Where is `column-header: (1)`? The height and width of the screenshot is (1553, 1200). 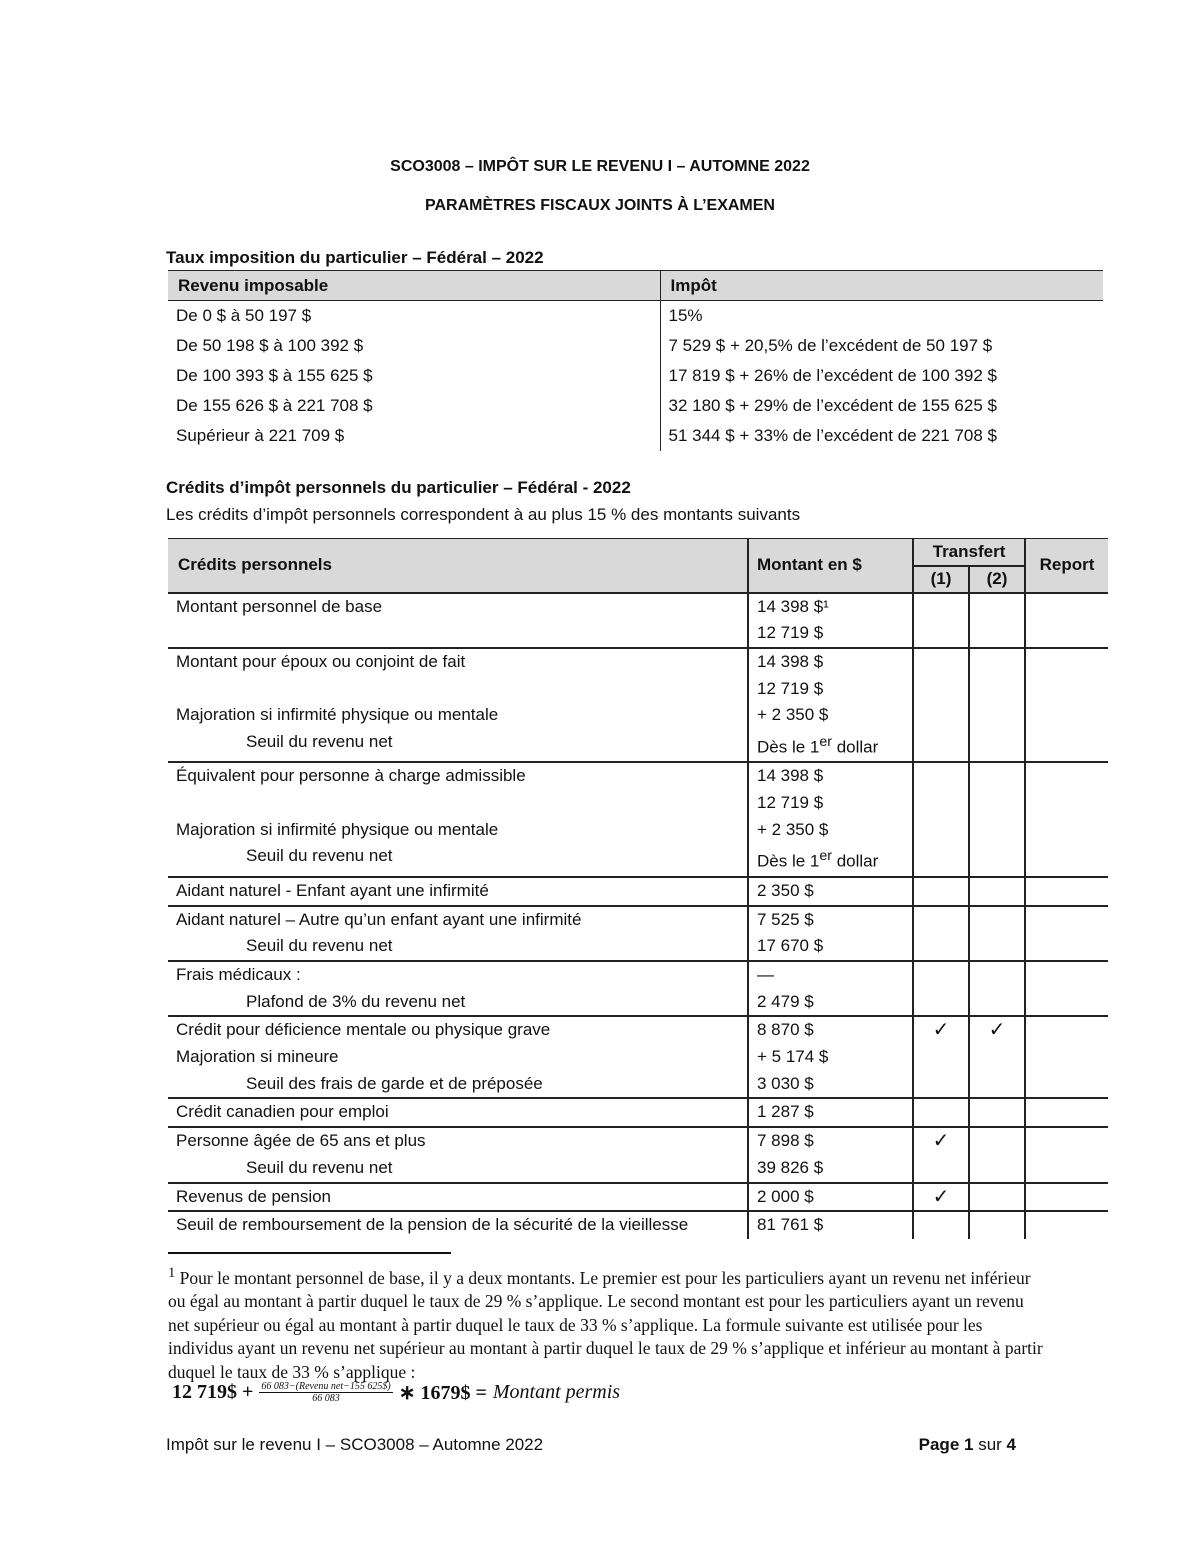 column-header: (1) is located at coordinates (941, 579).